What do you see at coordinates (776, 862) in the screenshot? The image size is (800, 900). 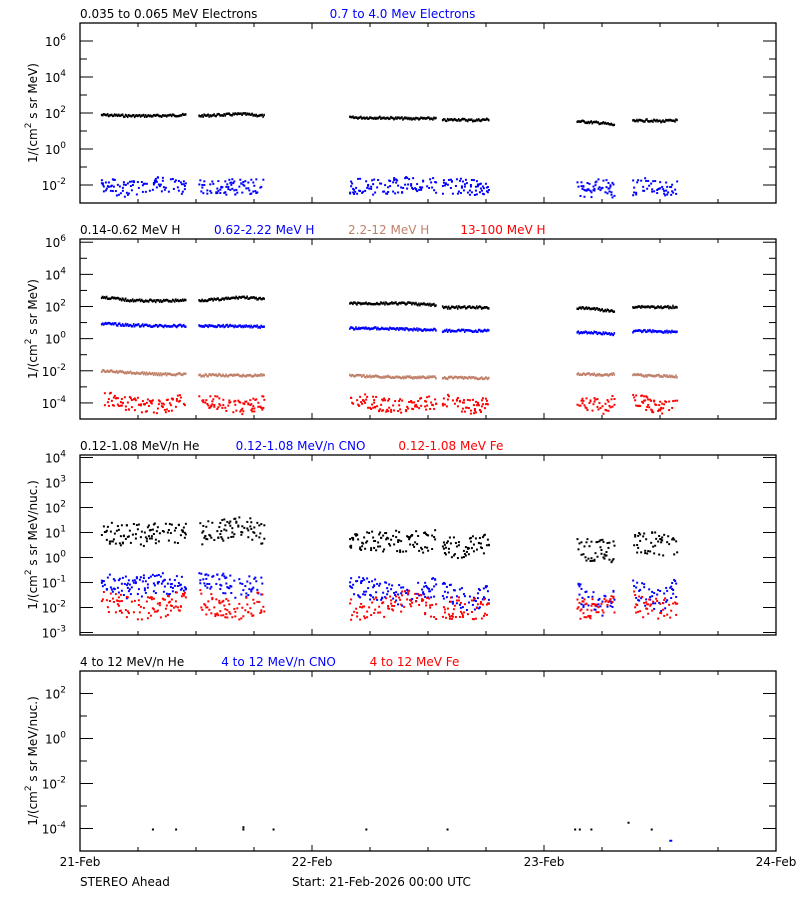 I see `x-tick-label: 24-Feb` at bounding box center [776, 862].